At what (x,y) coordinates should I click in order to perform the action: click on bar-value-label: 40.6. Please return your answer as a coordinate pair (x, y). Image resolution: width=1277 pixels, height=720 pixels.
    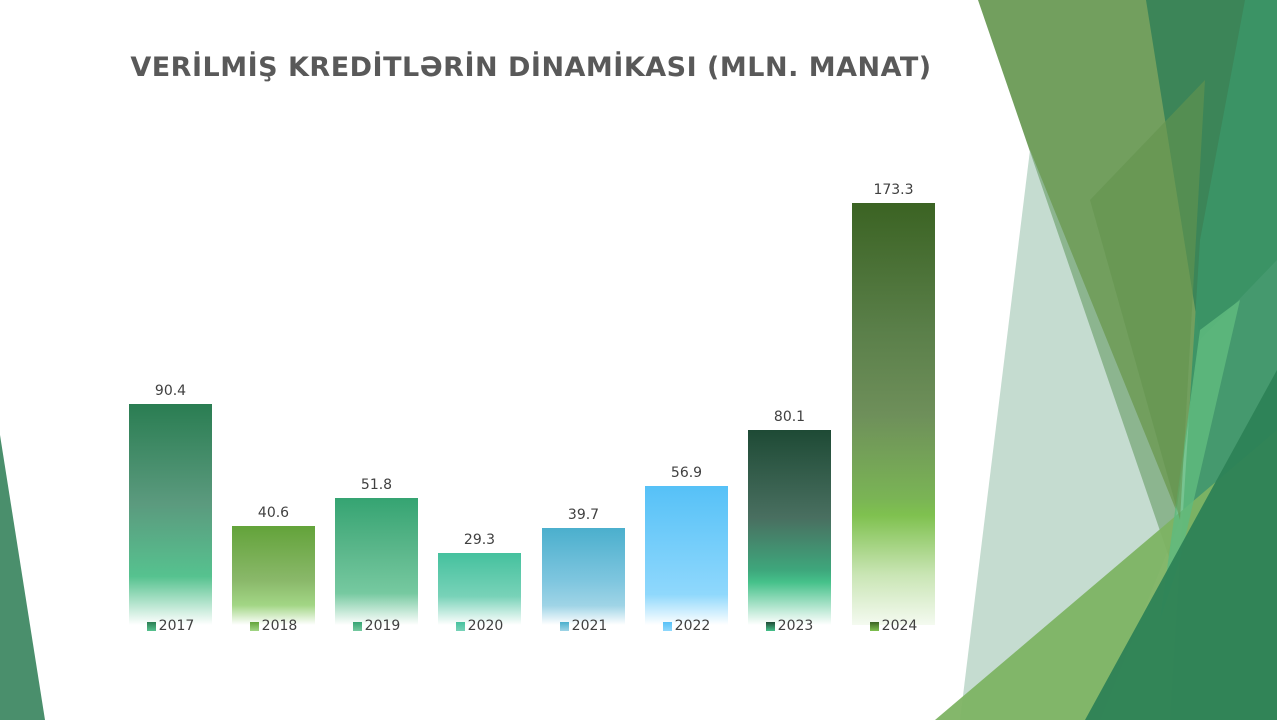
    Looking at the image, I should click on (273, 513).